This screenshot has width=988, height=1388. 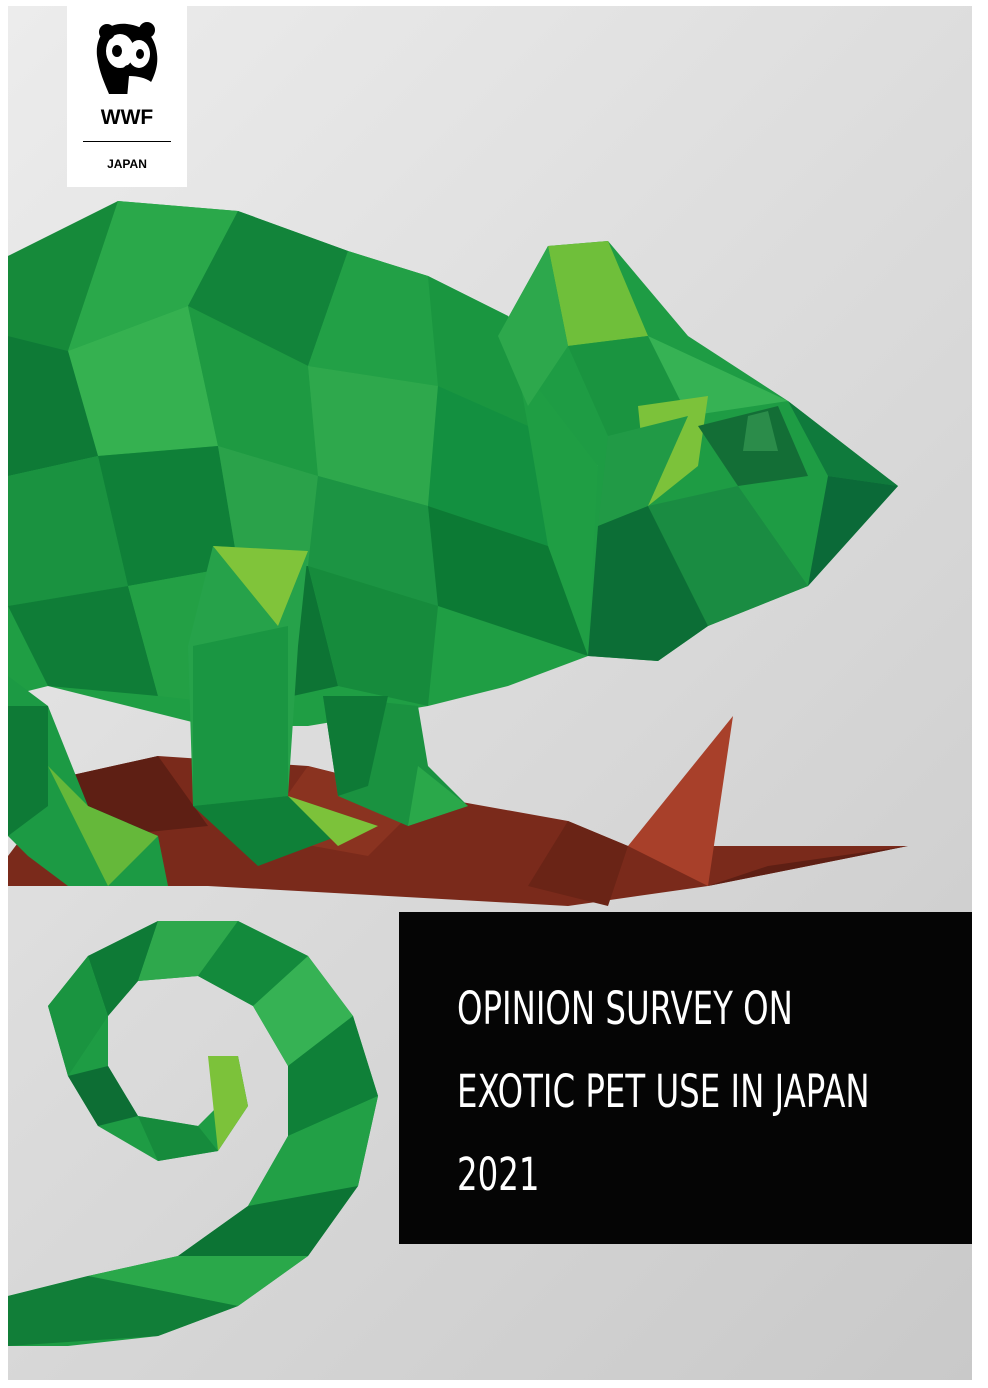 I want to click on title-line-2: EXOTIC PET USE IN JAPAN, so click(x=663, y=1091).